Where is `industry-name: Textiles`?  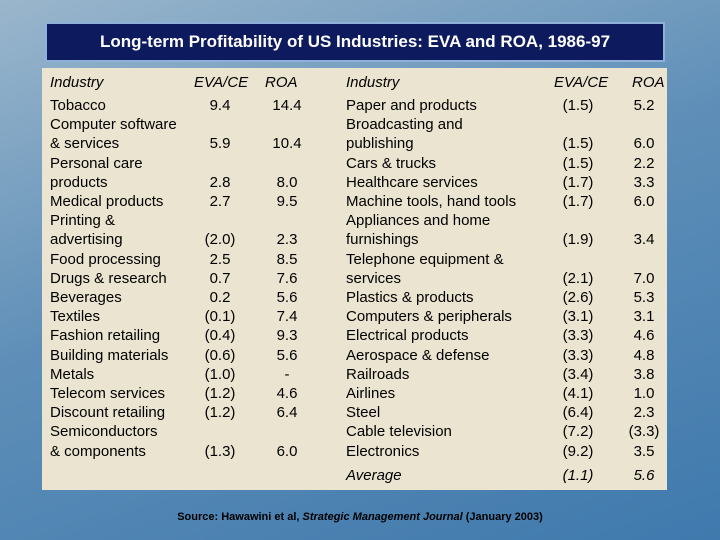
industry-name: Textiles is located at coordinates (75, 317).